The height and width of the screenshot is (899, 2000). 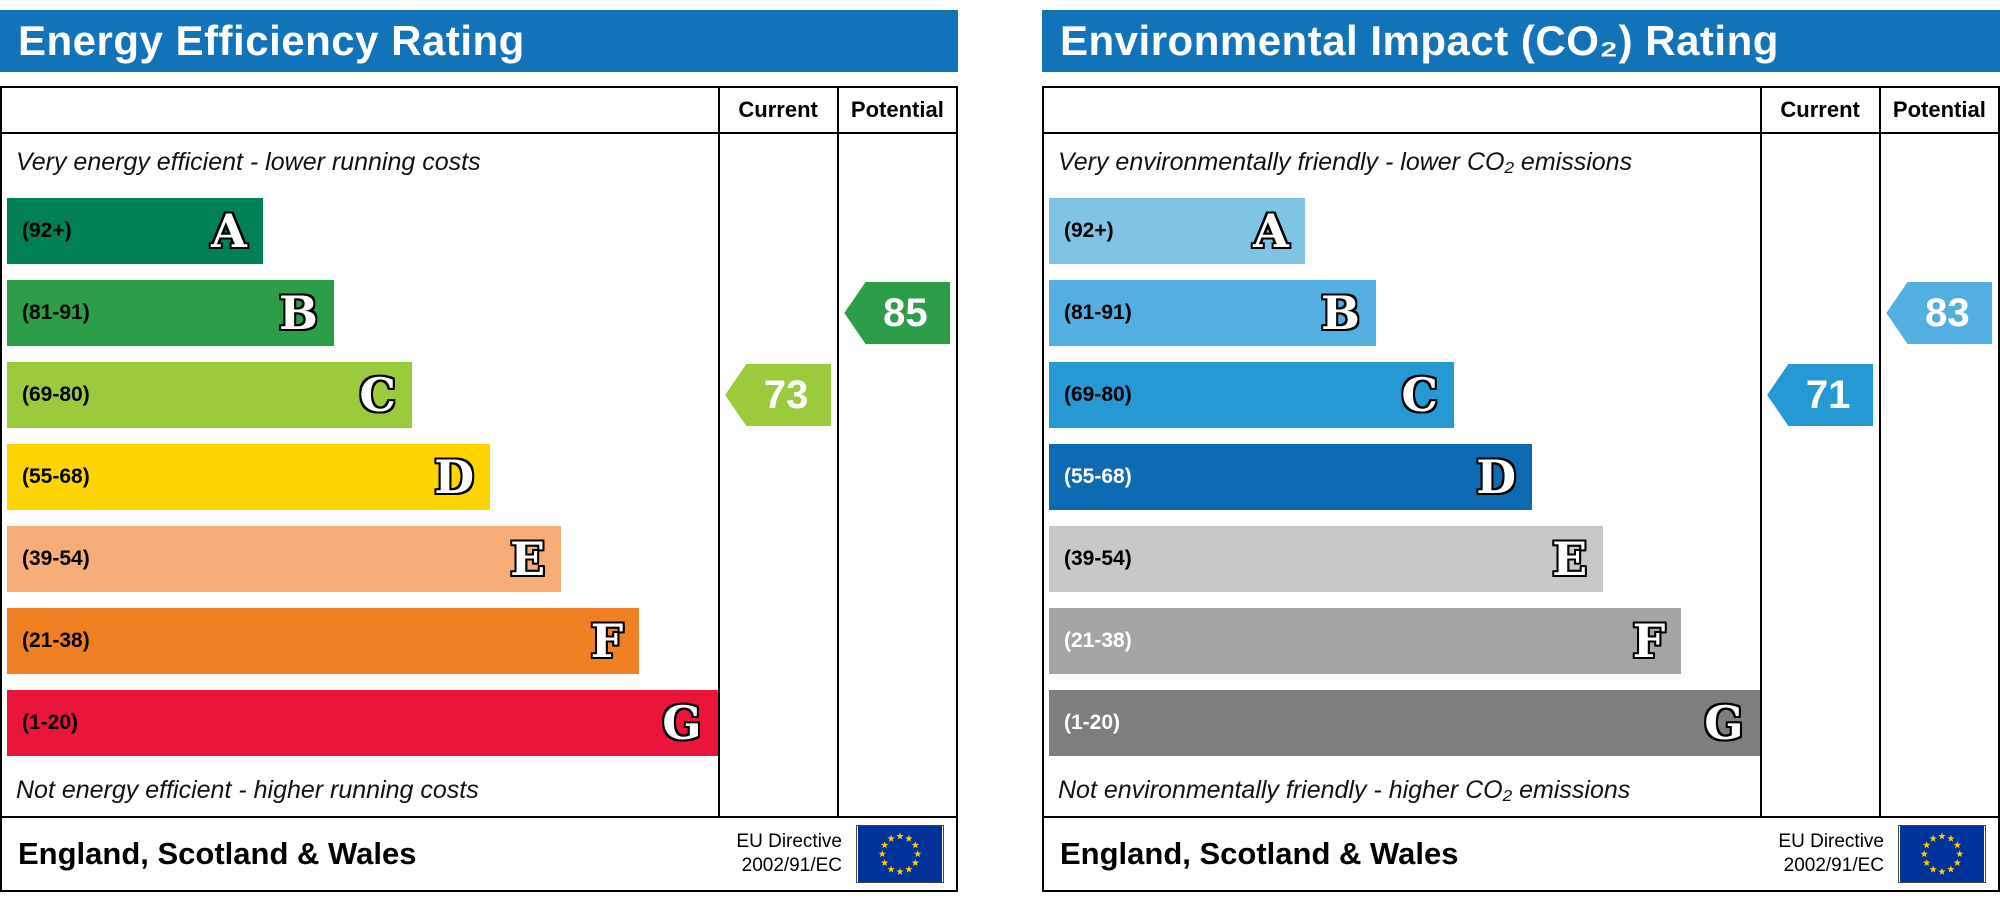 I want to click on environment-band-column-header, so click(x=1402, y=111).